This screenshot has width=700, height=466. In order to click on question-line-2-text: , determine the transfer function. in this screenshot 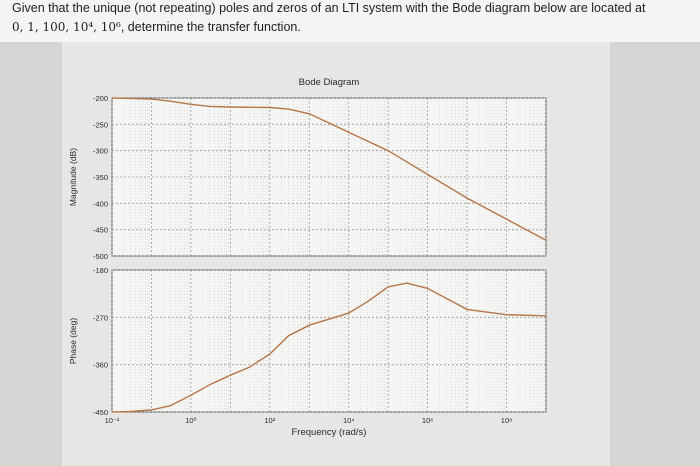, I will do `click(210, 27)`.